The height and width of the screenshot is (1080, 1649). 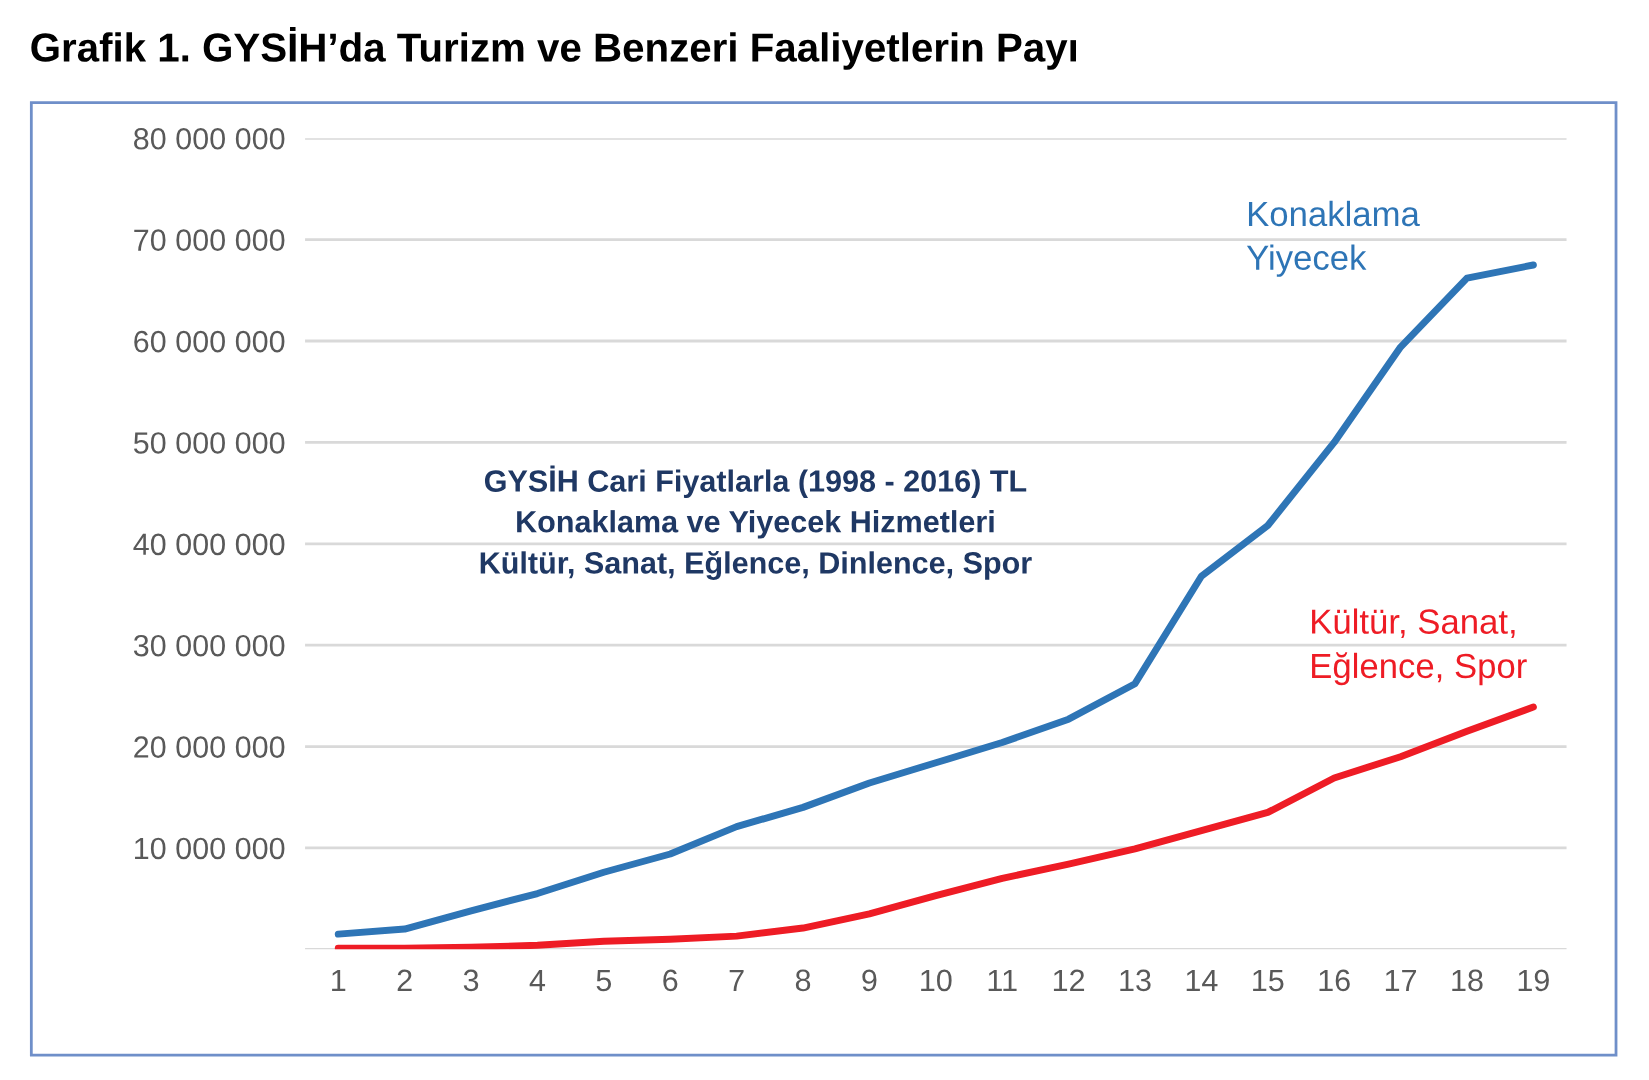 What do you see at coordinates (1135, 980) in the screenshot?
I see `x-tick-label: 13` at bounding box center [1135, 980].